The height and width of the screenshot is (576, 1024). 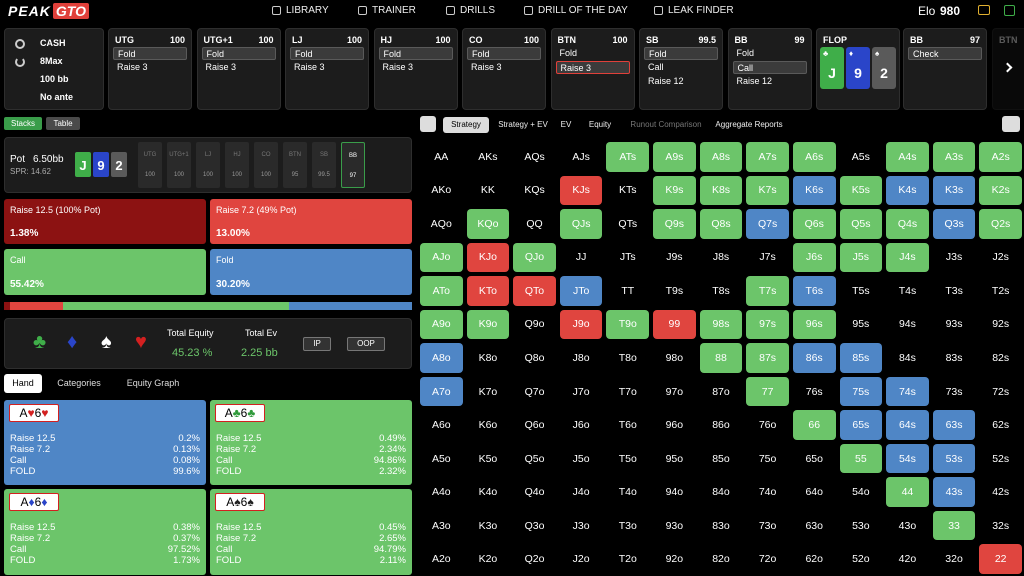 I want to click on hand-cell: KQs, so click(x=534, y=191).